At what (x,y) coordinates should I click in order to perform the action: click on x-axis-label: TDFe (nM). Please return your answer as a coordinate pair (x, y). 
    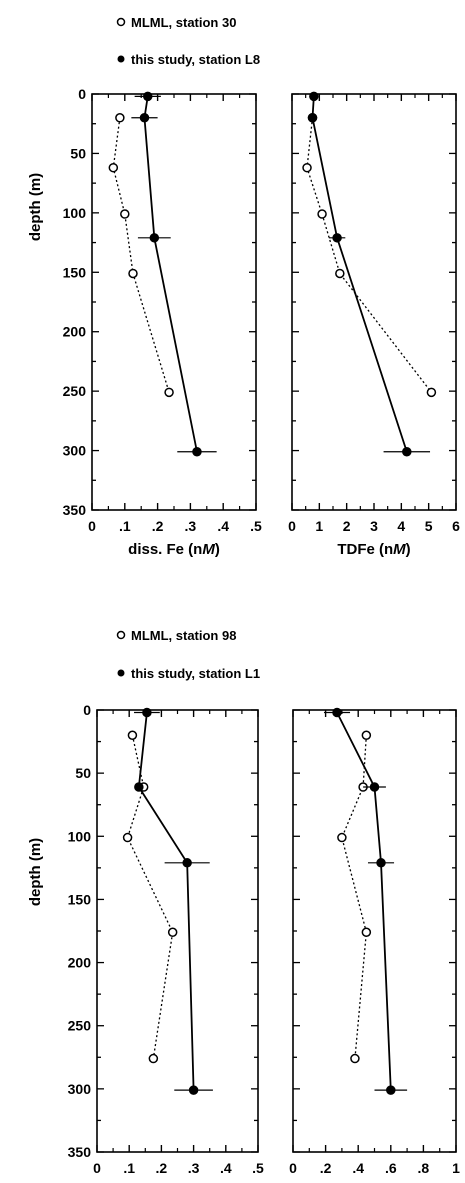
    Looking at the image, I should click on (373, 549).